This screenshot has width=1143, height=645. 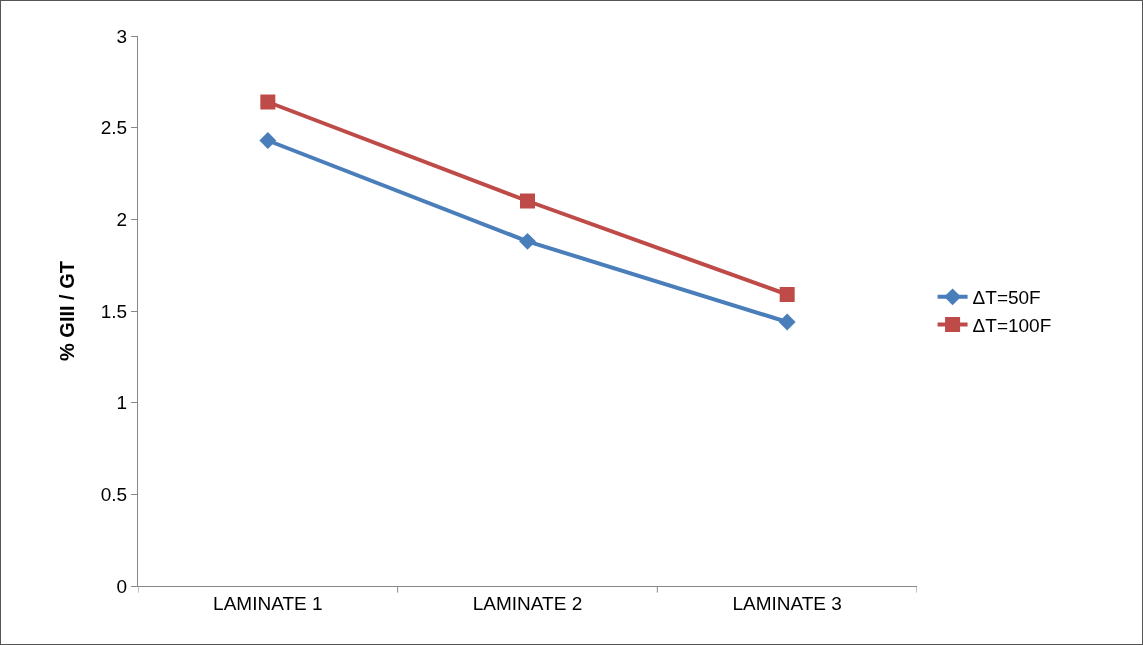 I want to click on x-tick-label: LAMINATE 2, so click(x=527, y=603).